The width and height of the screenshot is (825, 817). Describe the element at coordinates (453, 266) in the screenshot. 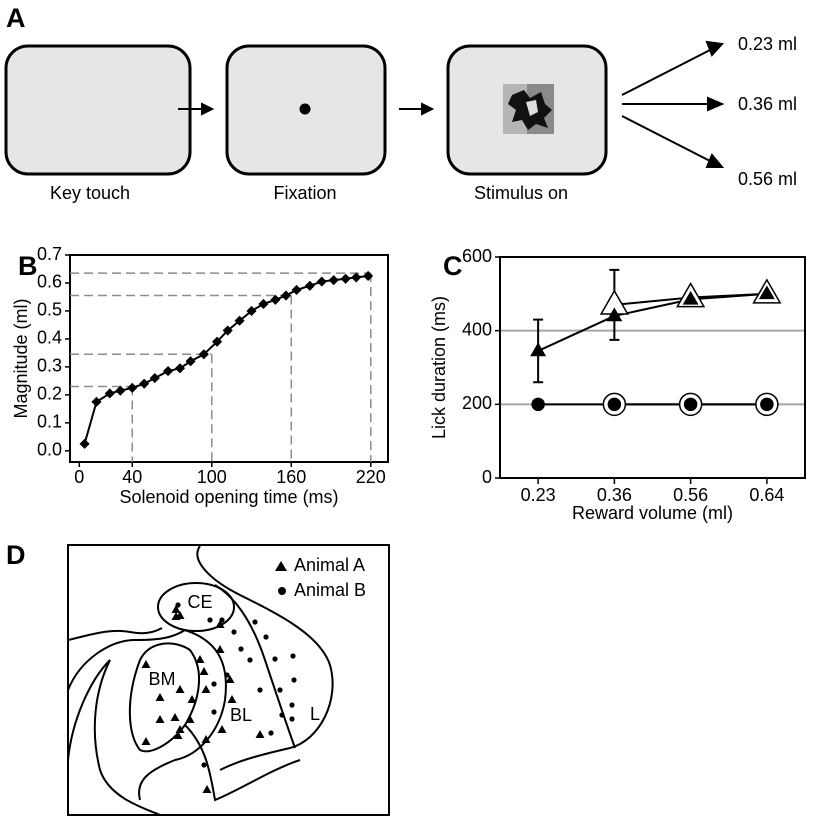

I see `panel-label: C` at that location.